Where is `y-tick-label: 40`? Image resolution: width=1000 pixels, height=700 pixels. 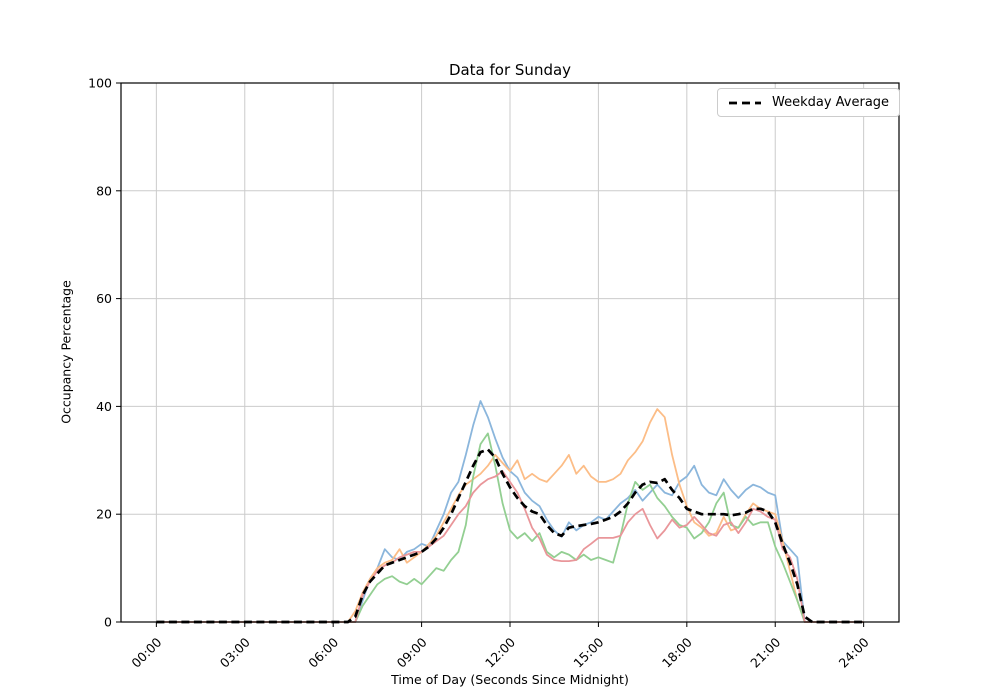 y-tick-label: 40 is located at coordinates (104, 406).